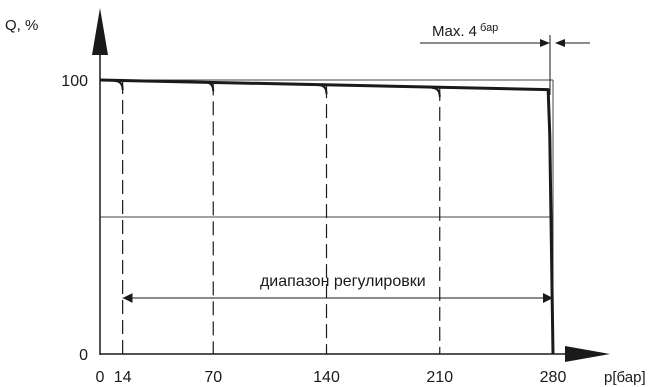 The height and width of the screenshot is (387, 658). I want to click on x-tick-label: 70, so click(213, 377).